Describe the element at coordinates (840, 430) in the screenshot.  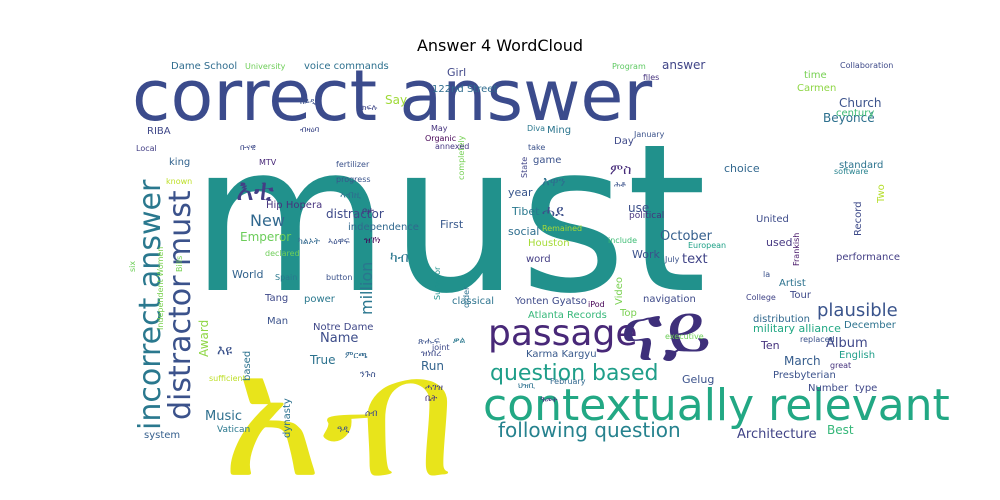
I see `word-25: Best` at that location.